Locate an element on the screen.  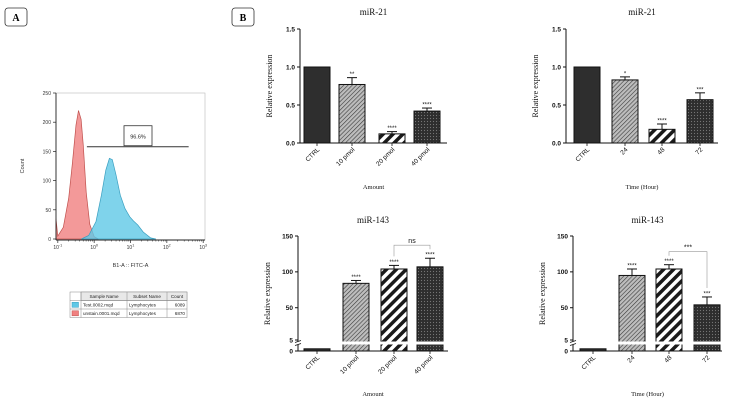
y-tick-label: 0.0 is located at coordinates (290, 143).